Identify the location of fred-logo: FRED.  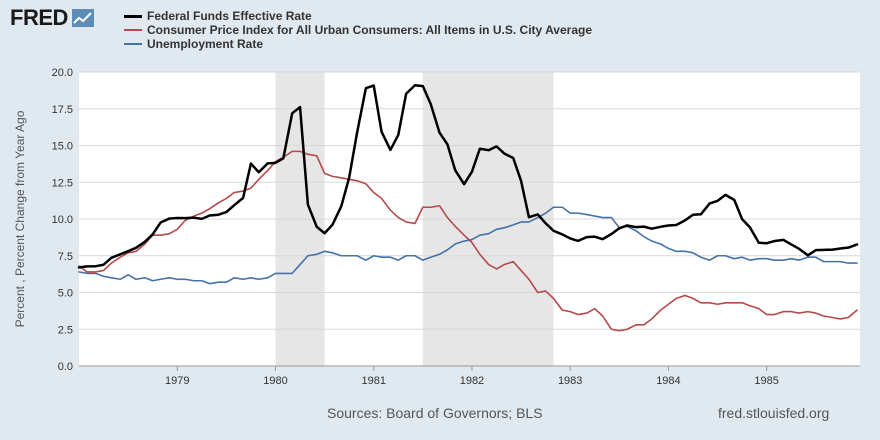
(52, 18).